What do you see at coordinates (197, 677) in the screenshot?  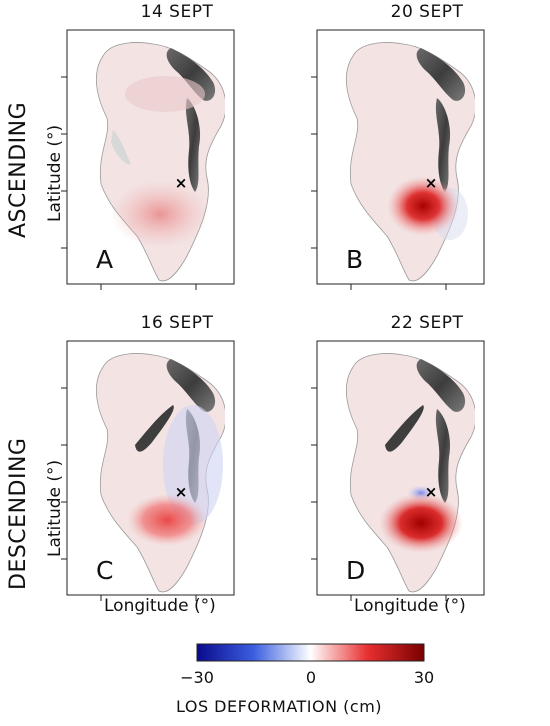 I see `colorbar-tick-min: −30` at bounding box center [197, 677].